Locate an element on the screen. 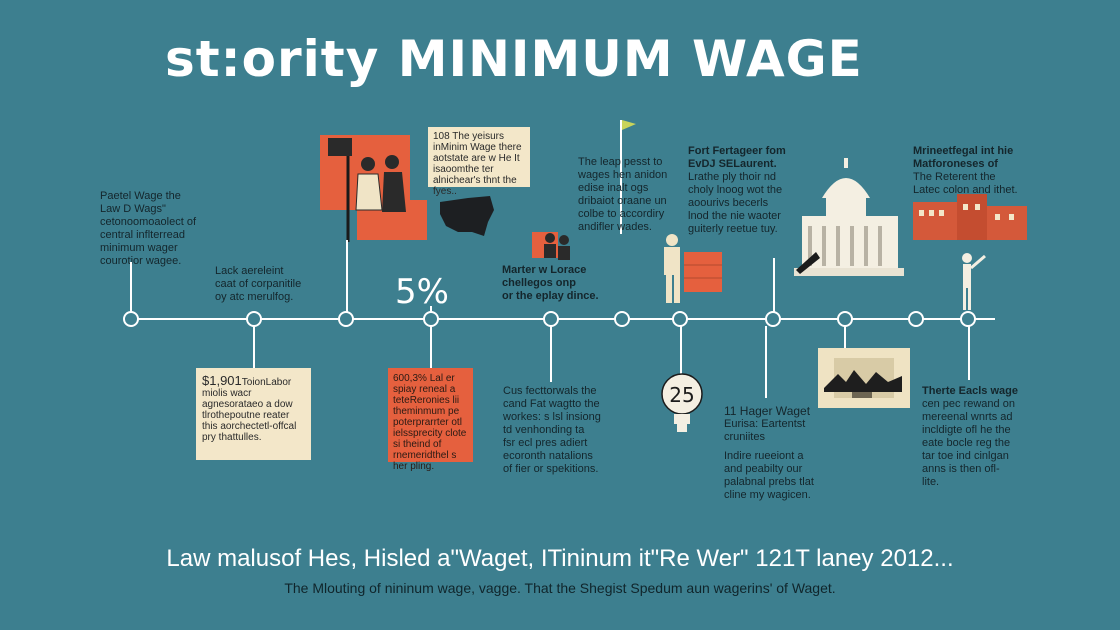 This screenshot has height=630, width=1120. worker-illustration is located at coordinates (693, 268).